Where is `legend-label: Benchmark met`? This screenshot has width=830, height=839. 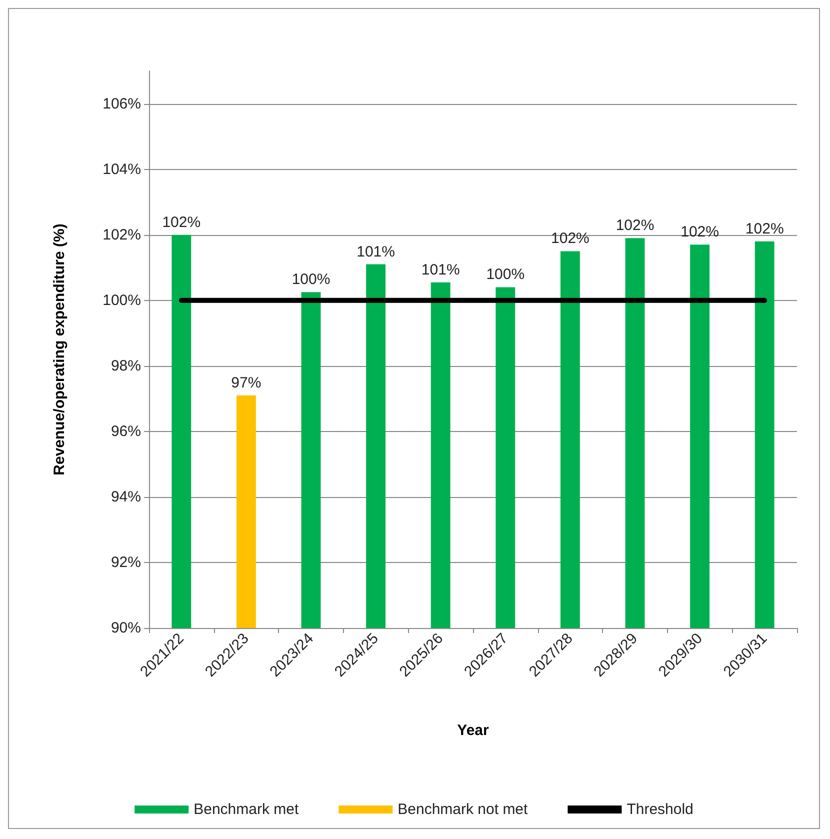
legend-label: Benchmark met is located at coordinates (247, 809).